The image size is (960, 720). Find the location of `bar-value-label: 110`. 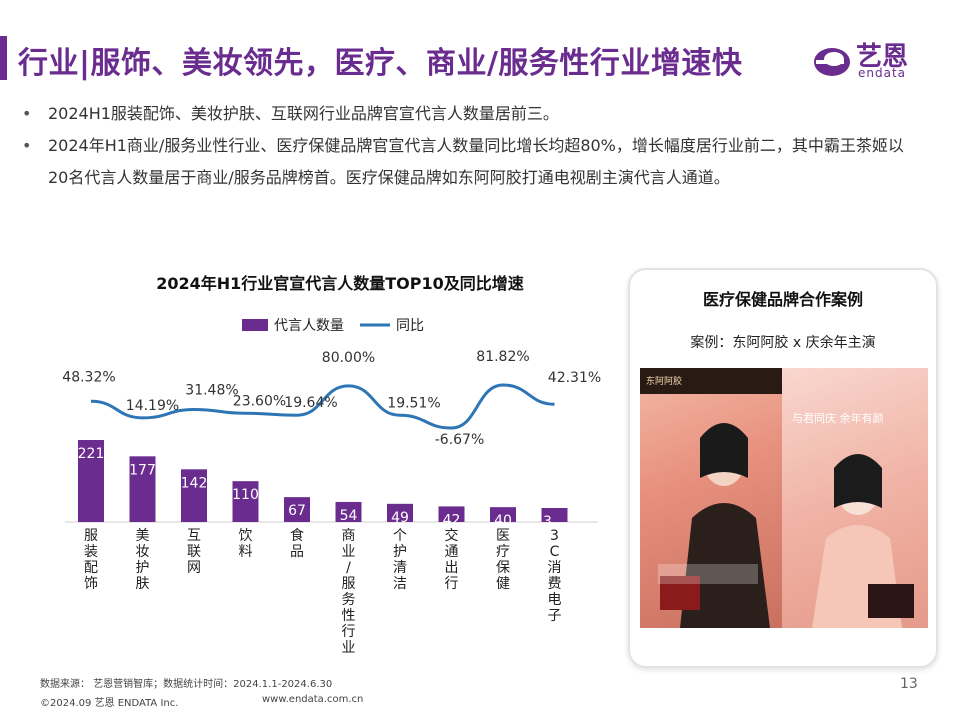

bar-value-label: 110 is located at coordinates (245, 495).